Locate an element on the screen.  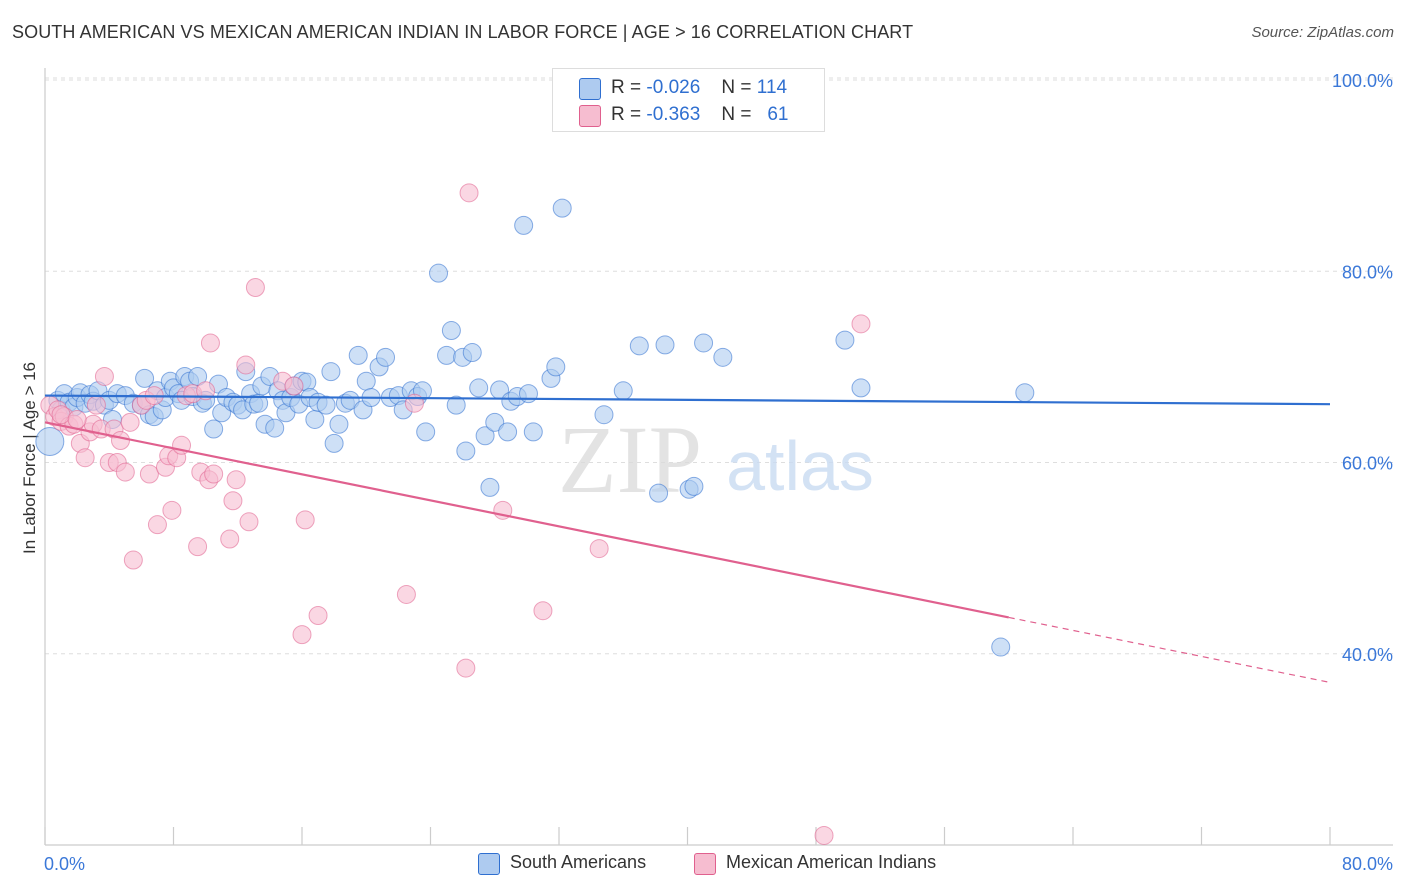
trend-line-mexican-american-indians-extension is located at coordinates (1169, 650).